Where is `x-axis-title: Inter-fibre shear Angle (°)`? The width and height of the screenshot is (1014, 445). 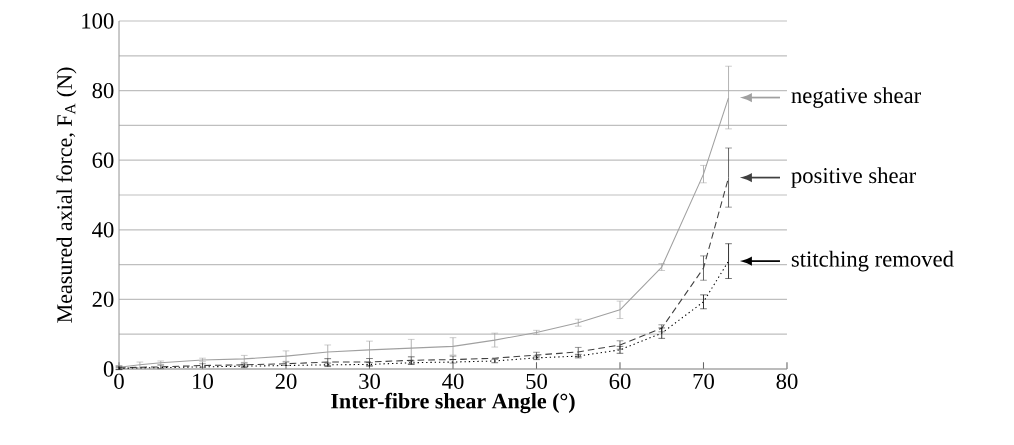 x-axis-title: Inter-fibre shear Angle (°) is located at coordinates (453, 403).